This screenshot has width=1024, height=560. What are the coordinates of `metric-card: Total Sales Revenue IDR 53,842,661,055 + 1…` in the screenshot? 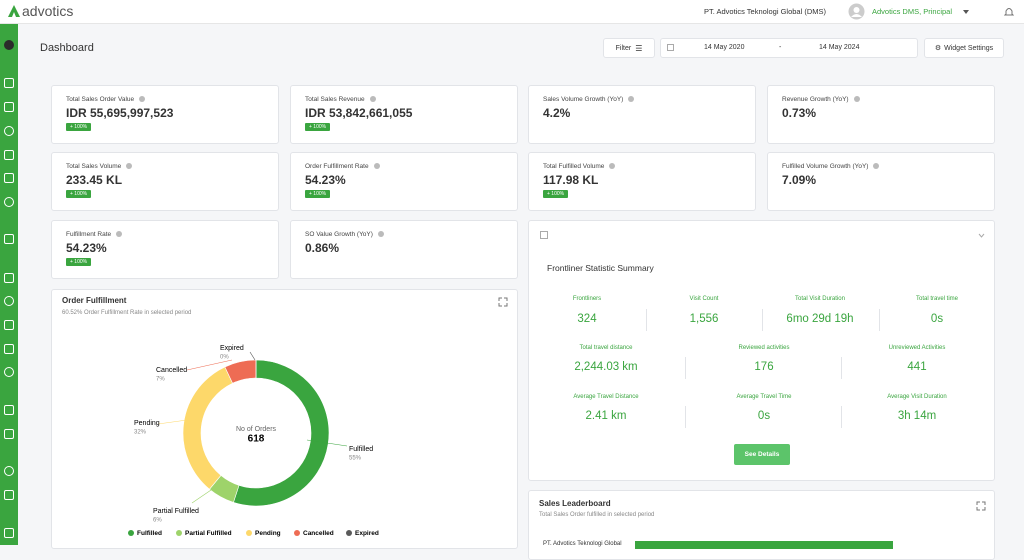 It's located at (404, 114).